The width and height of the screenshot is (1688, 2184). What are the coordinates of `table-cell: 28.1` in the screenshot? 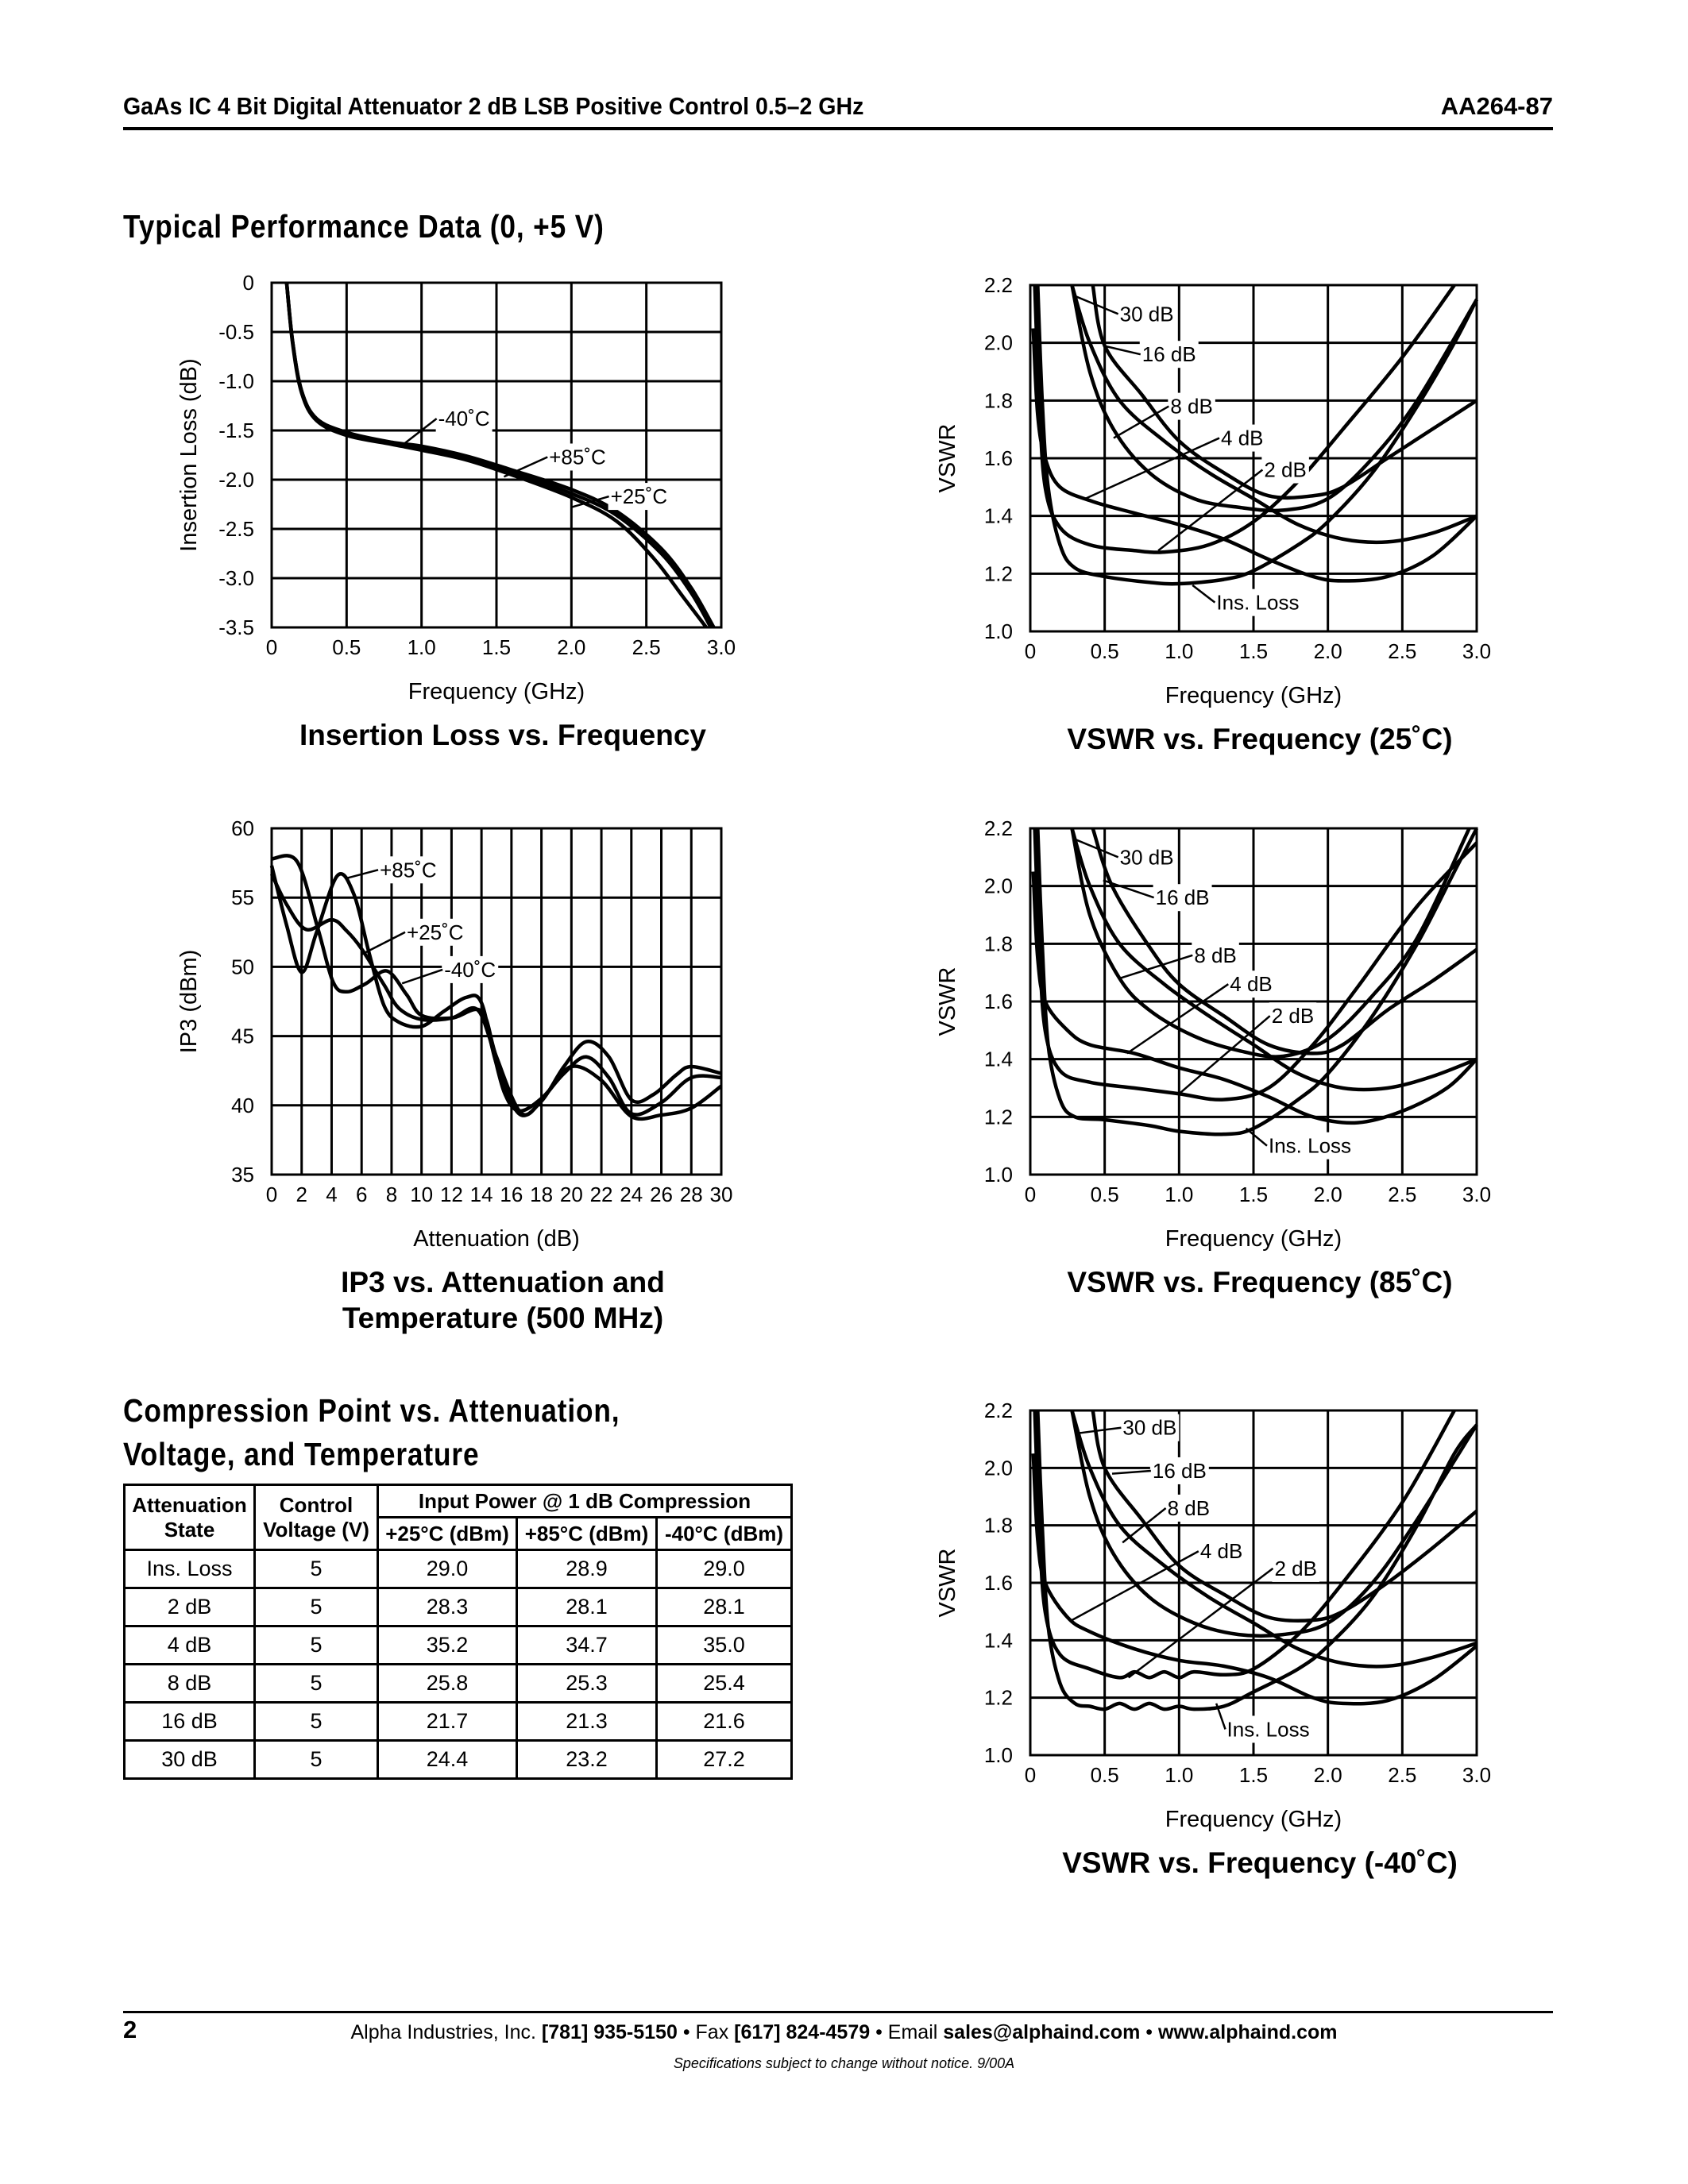 It's located at (724, 1607).